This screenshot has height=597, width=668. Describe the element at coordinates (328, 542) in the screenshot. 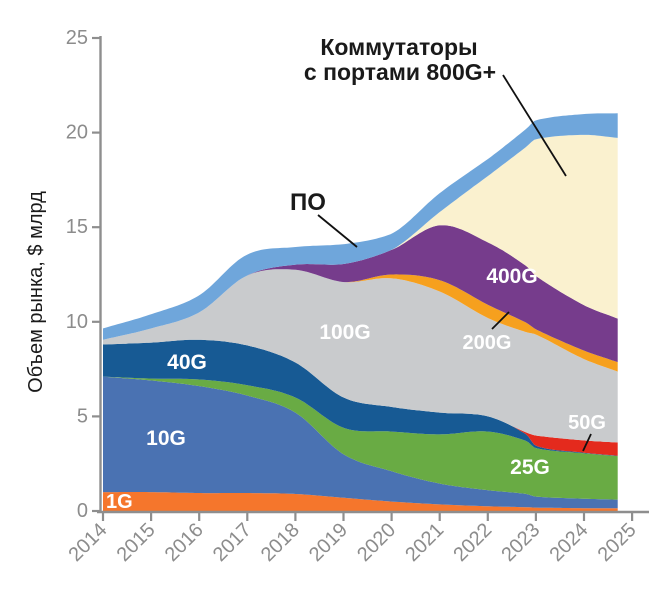

I see `x-tick-label-2019: 2019` at that location.